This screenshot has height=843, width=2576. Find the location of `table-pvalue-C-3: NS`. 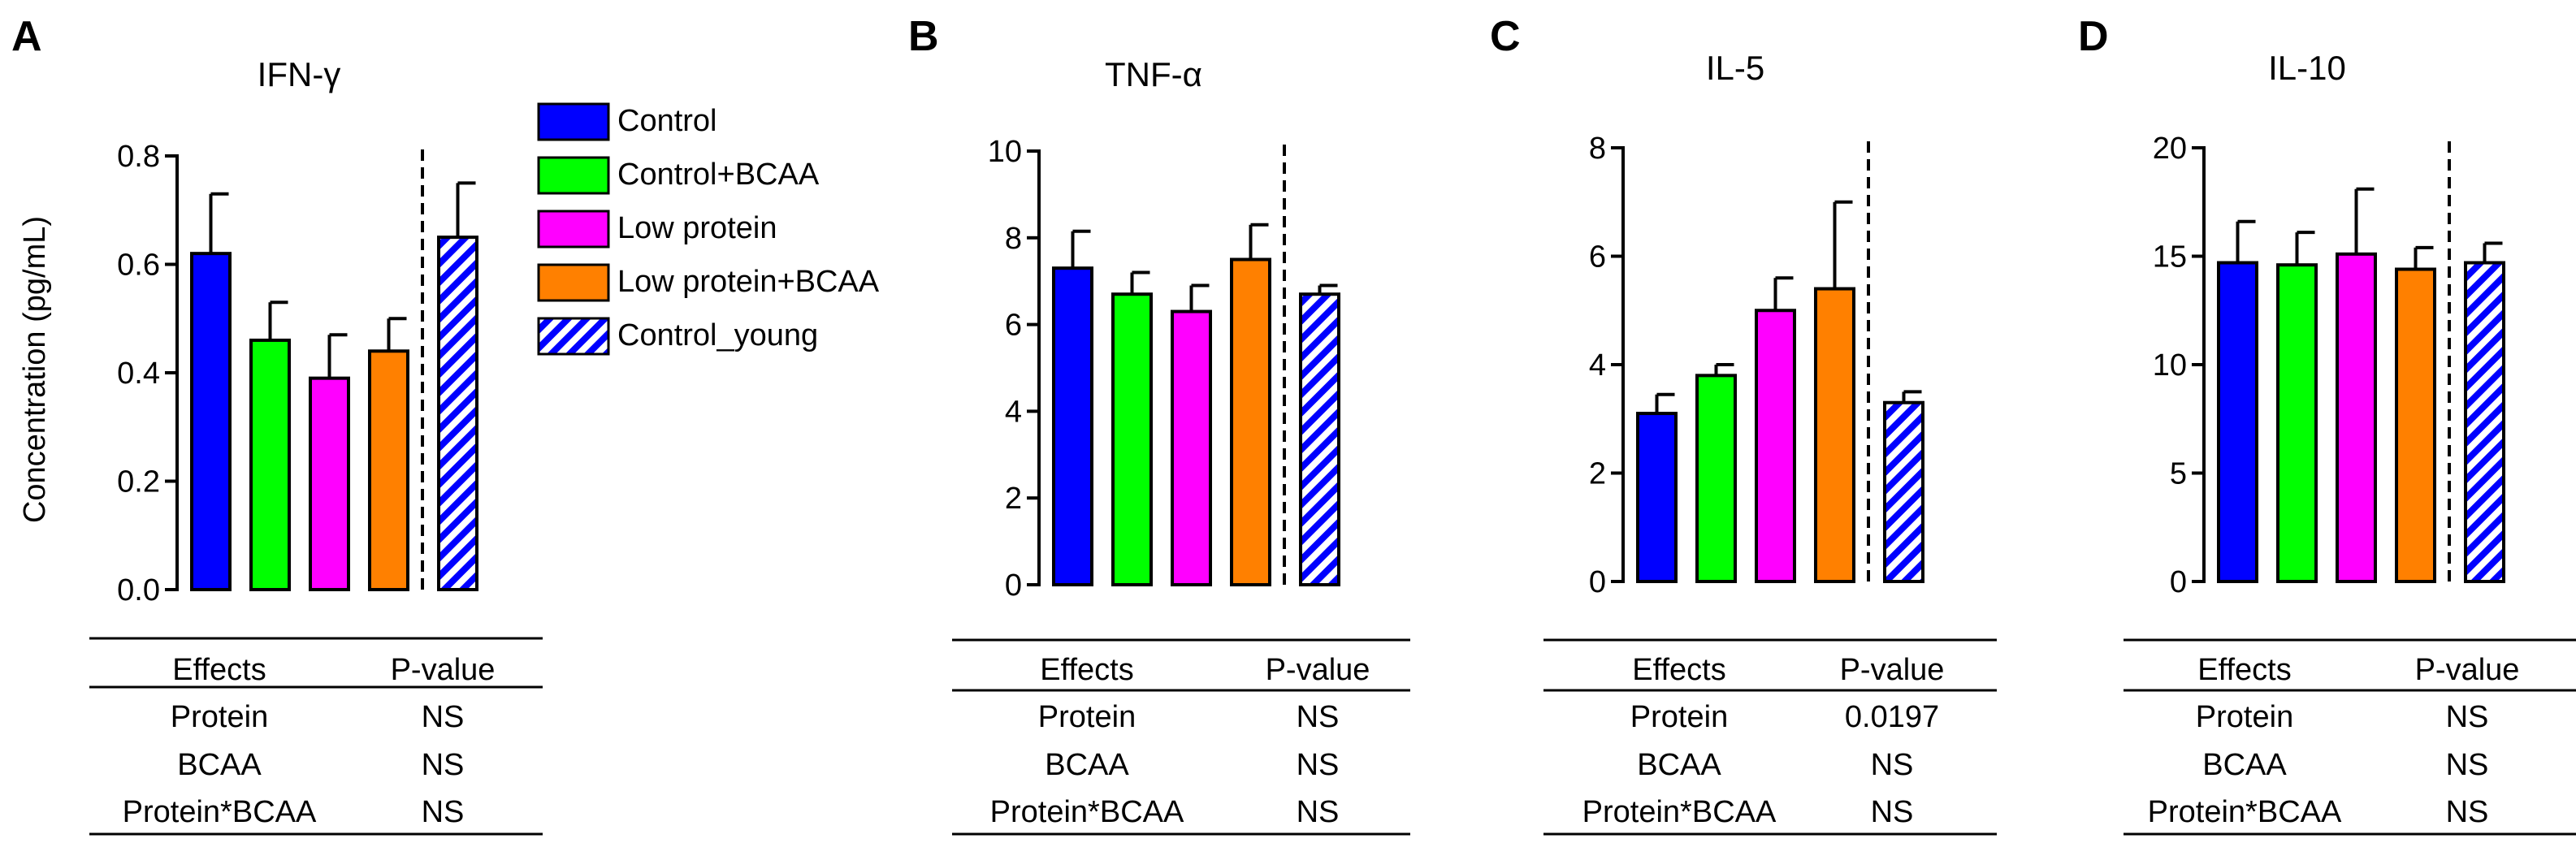

table-pvalue-C-3: NS is located at coordinates (1892, 812).